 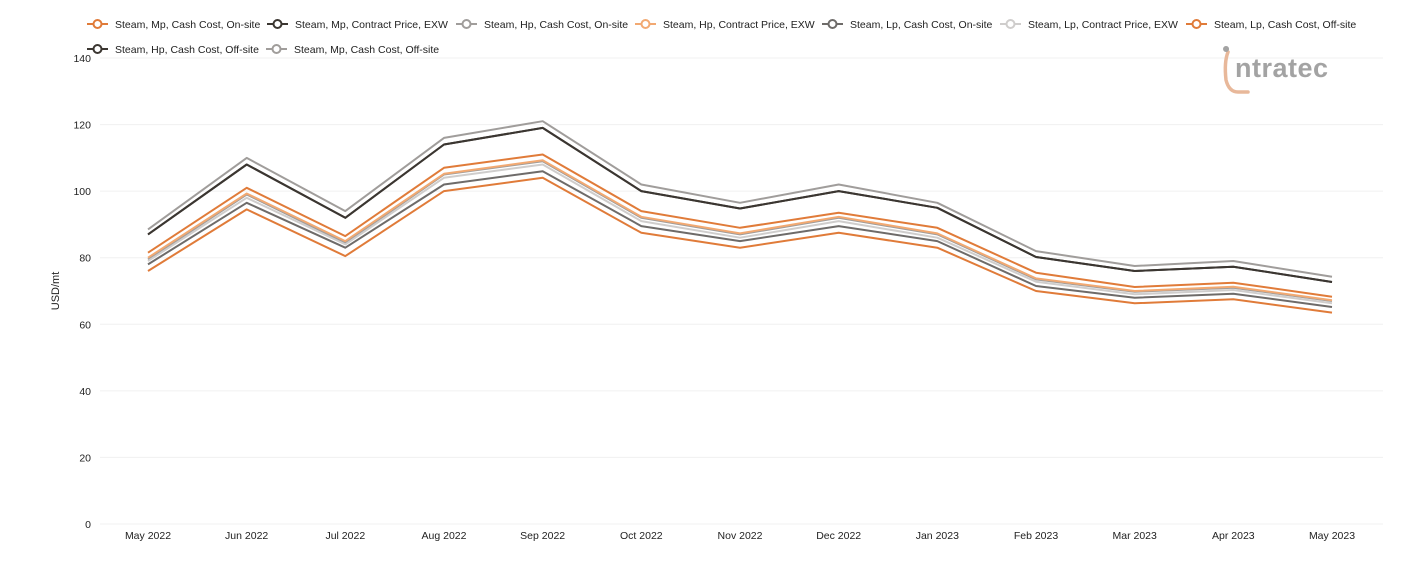 I want to click on y-tick-label: 20, so click(x=85, y=458).